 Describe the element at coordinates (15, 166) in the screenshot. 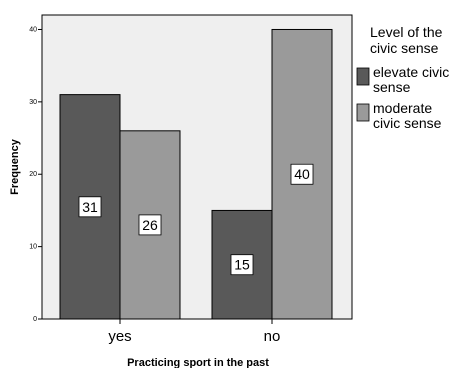

I see `y-axis-title: Frequency` at that location.